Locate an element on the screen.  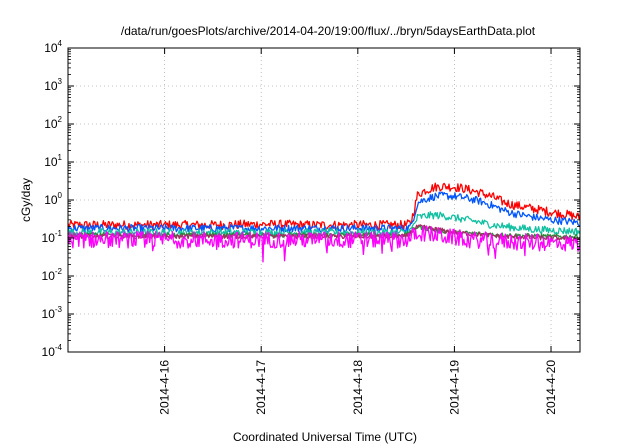
series-group is located at coordinates (324, 222).